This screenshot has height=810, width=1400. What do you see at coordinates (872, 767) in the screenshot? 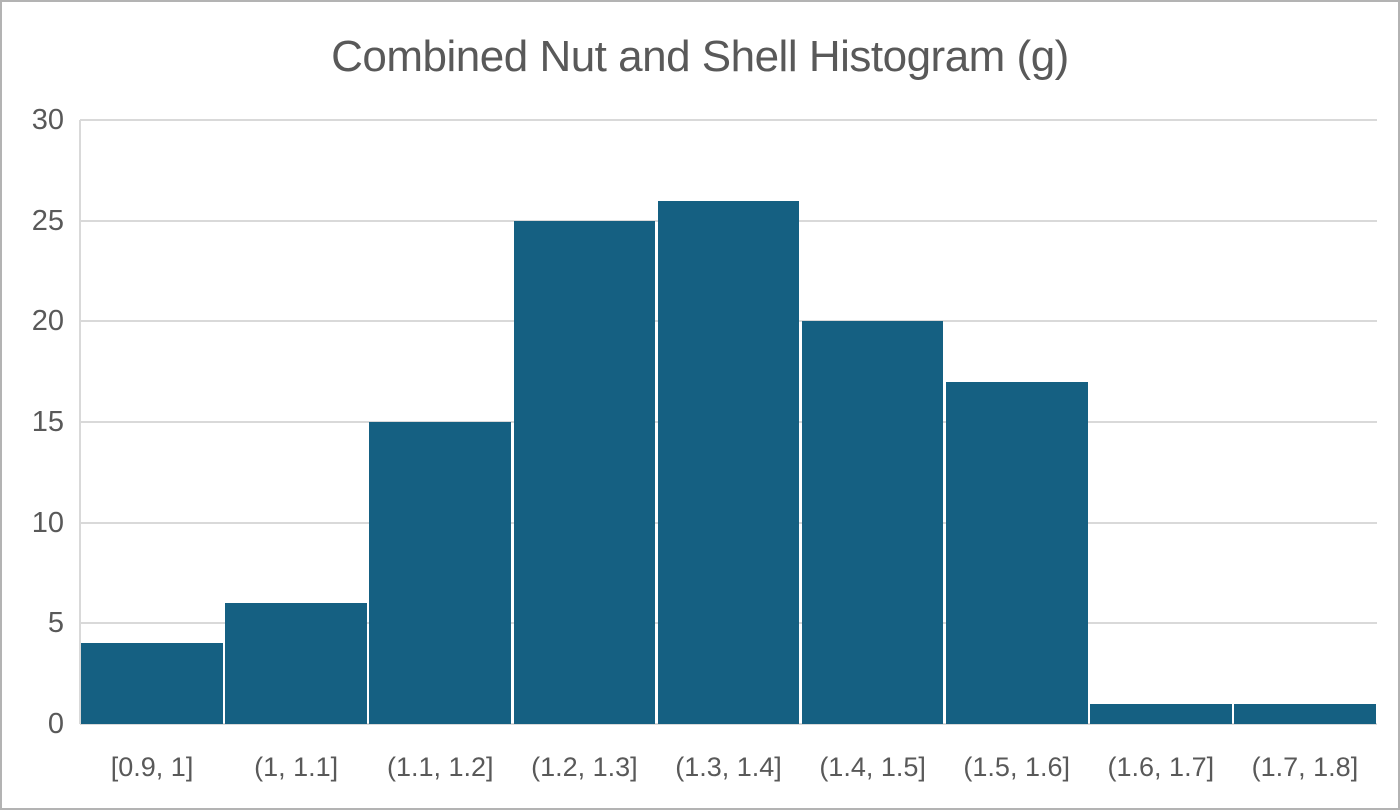
I see `x-tick-label: (1.4, 1.5]` at bounding box center [872, 767].